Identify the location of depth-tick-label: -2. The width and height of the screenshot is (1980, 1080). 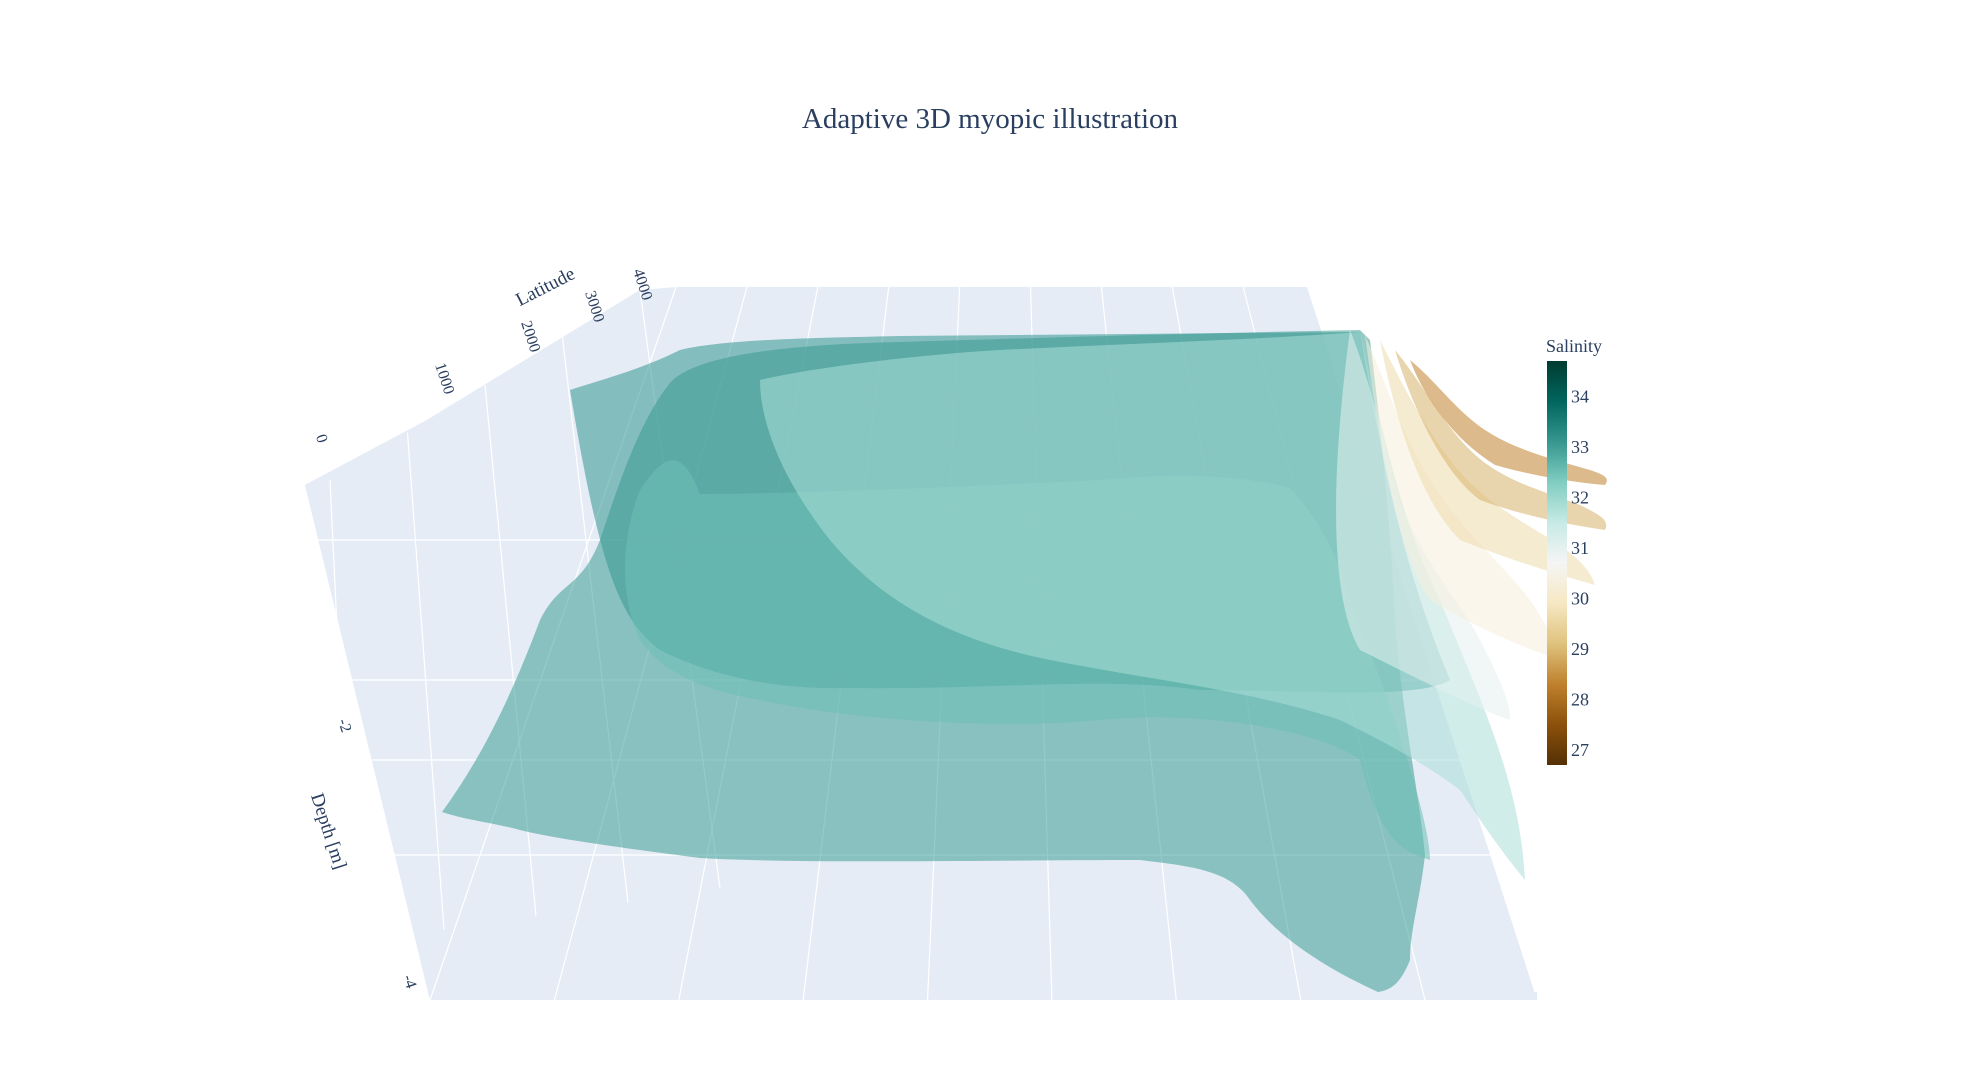
(344, 726).